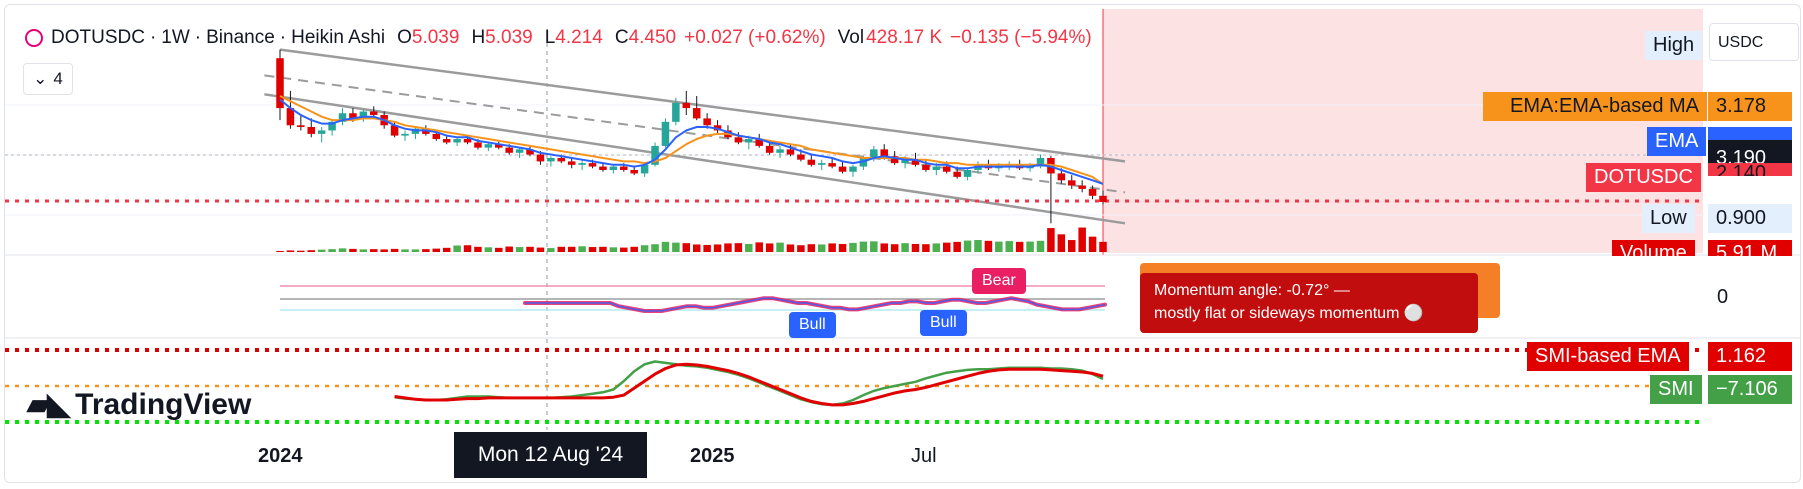 This screenshot has height=489, width=1803. What do you see at coordinates (1750, 389) in the screenshot?
I see `smi-tag-value: −7.106` at bounding box center [1750, 389].